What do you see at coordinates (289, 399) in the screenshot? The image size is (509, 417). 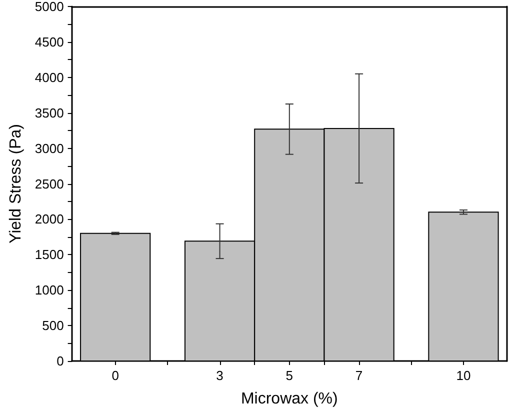 I see `x-axis-title: Microwax (%)` at bounding box center [289, 399].